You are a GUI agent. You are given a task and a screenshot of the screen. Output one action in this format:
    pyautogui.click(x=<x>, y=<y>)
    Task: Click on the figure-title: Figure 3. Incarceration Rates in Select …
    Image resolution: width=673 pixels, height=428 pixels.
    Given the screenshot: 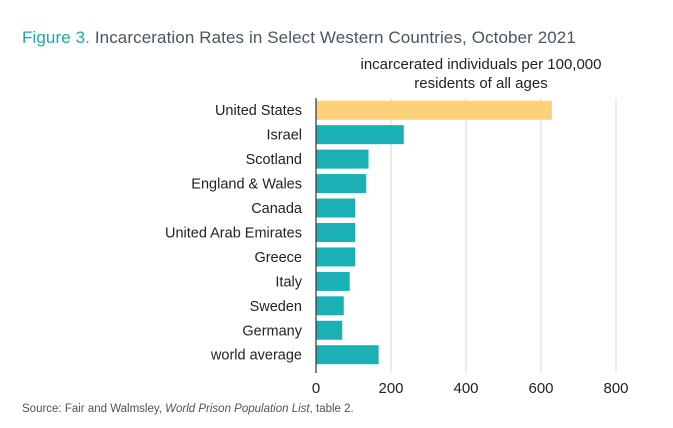 What is the action you would take?
    pyautogui.click(x=299, y=38)
    